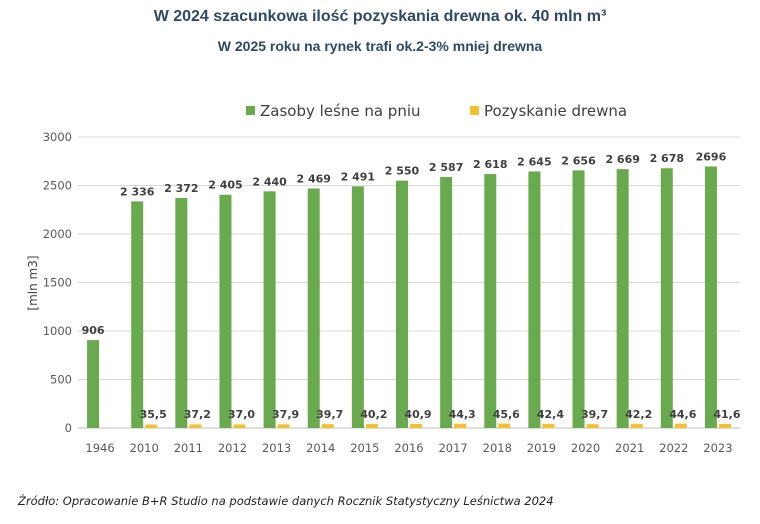 The width and height of the screenshot is (760, 524). What do you see at coordinates (57, 331) in the screenshot?
I see `y-tick-label: 1000` at bounding box center [57, 331].